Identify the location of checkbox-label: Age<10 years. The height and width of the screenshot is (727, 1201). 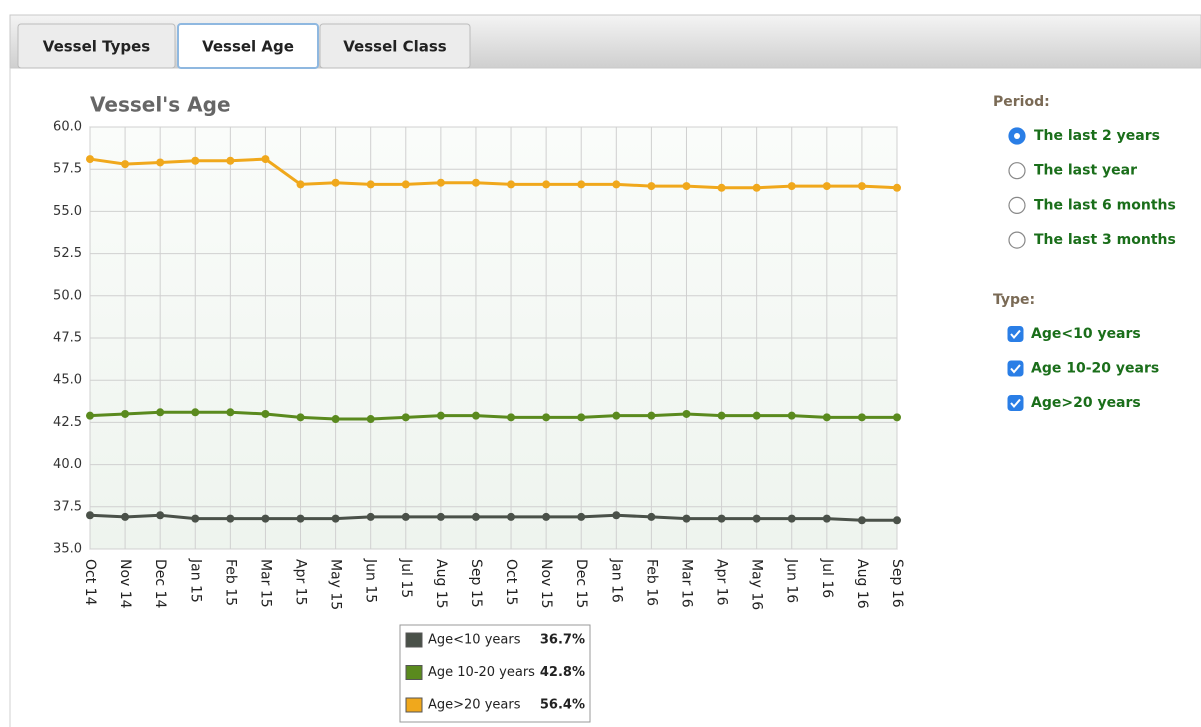
(1086, 334).